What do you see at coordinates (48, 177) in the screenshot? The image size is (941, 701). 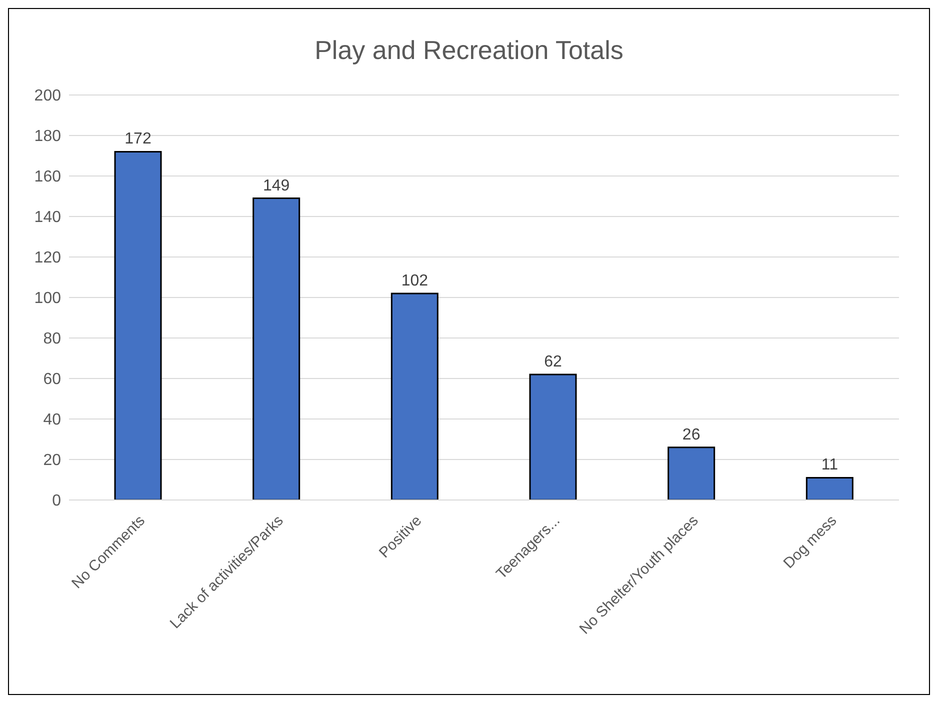 I see `y-tick-label: 160` at bounding box center [48, 177].